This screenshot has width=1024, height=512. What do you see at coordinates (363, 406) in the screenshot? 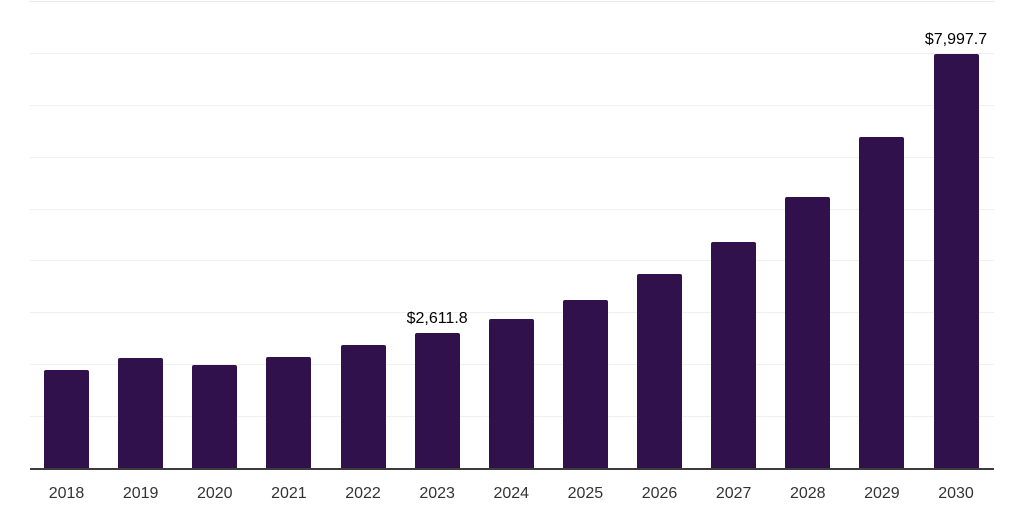
I see `bar-2022` at bounding box center [363, 406].